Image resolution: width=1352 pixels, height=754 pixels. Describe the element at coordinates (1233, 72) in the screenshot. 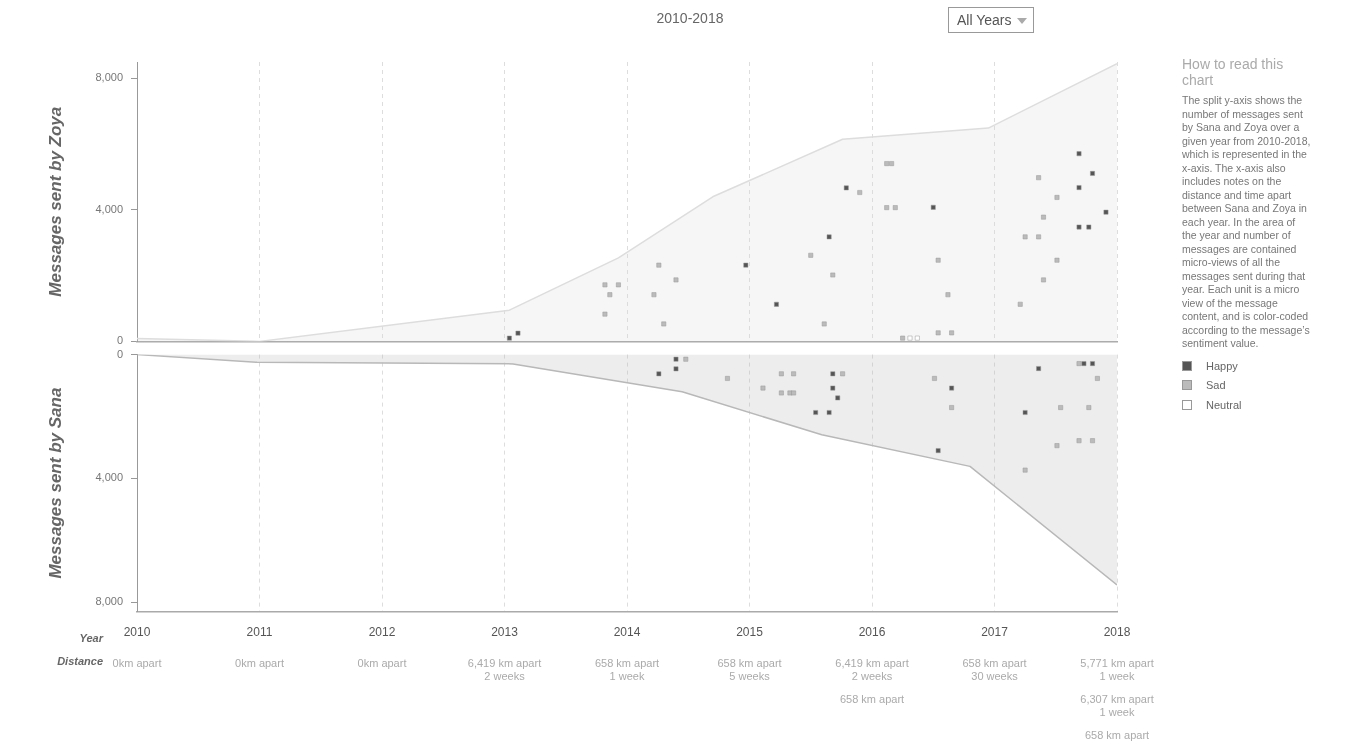

I see `text: How to read this chart` at that location.